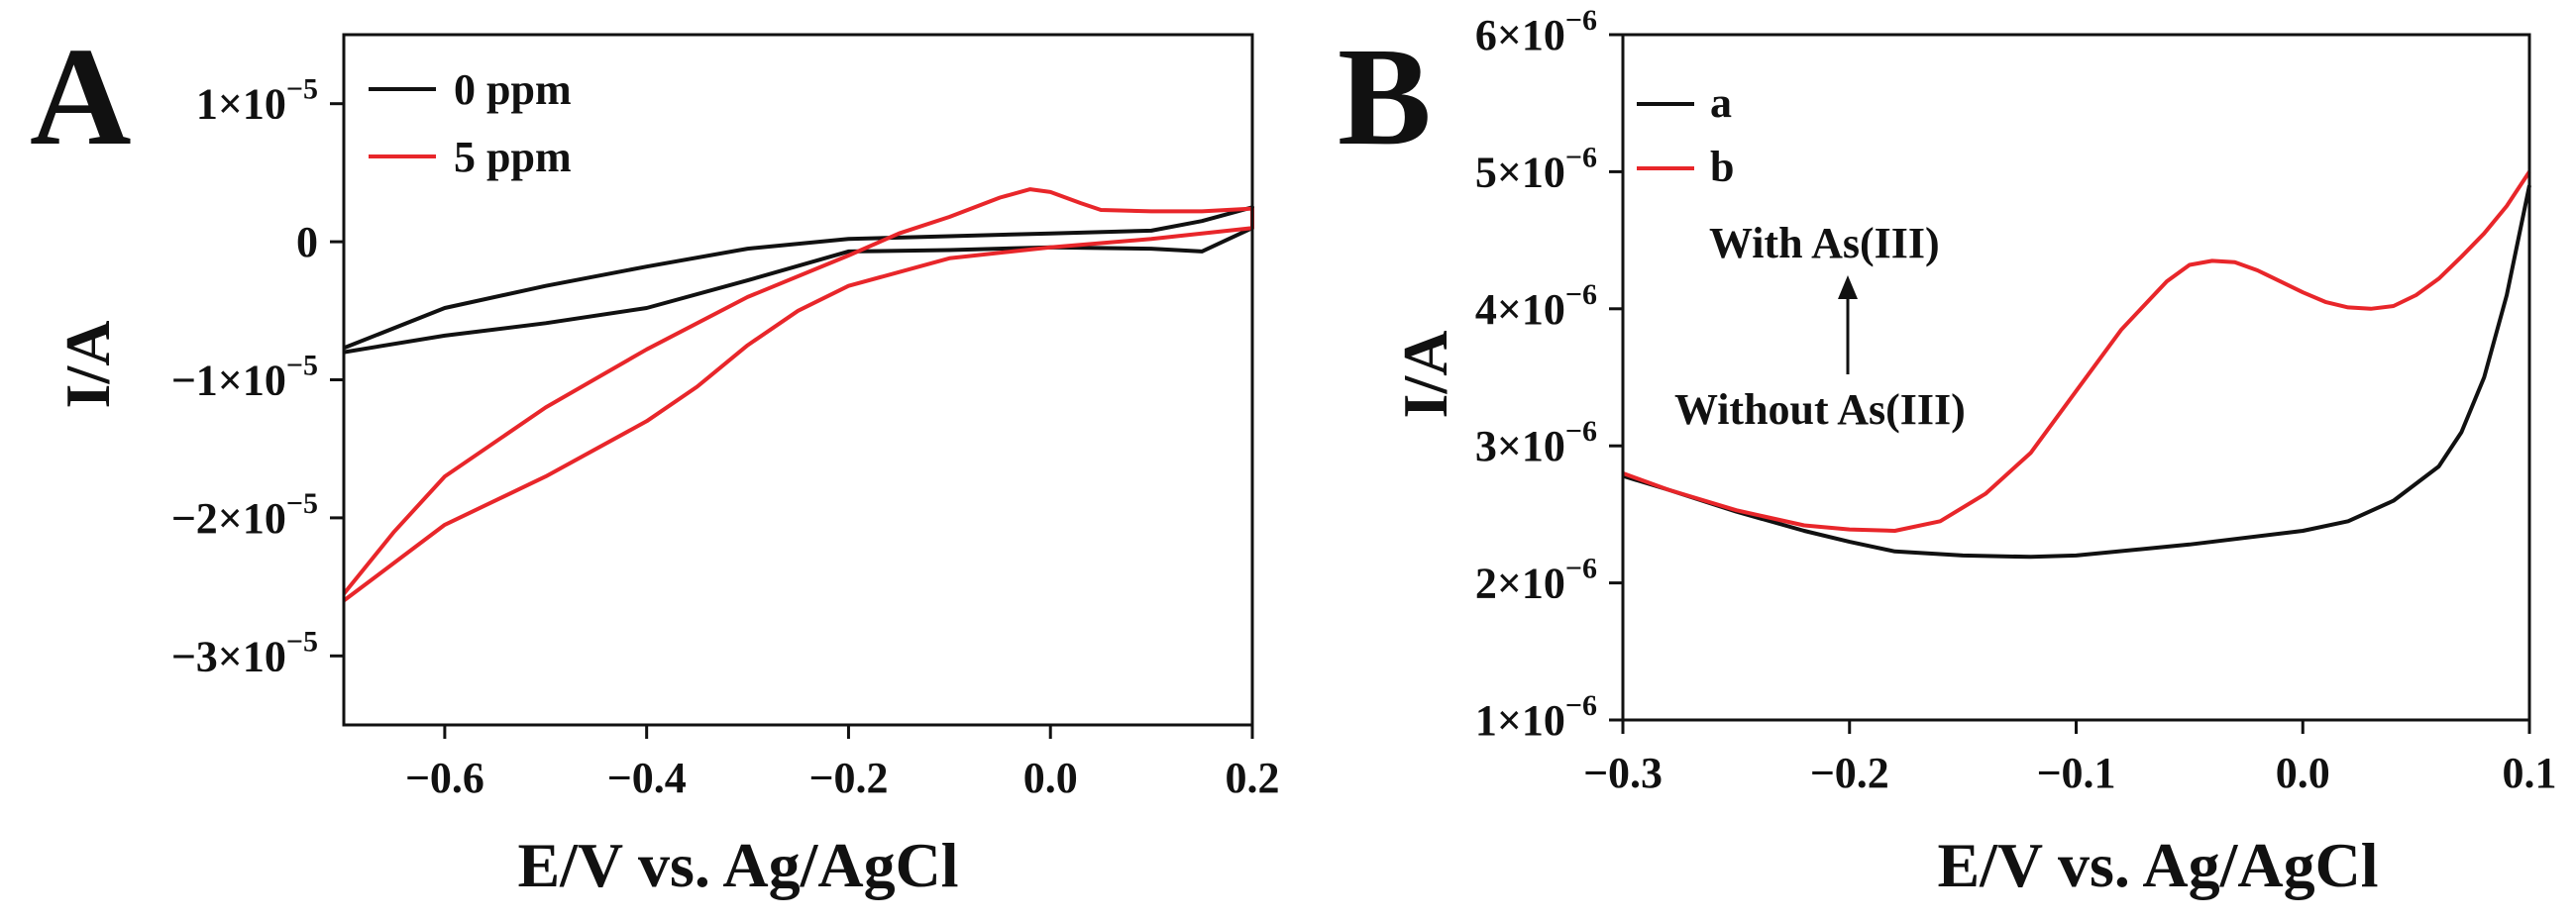  What do you see at coordinates (1825, 243) in the screenshot?
I see `annotation-with-as3: With As(III)` at bounding box center [1825, 243].